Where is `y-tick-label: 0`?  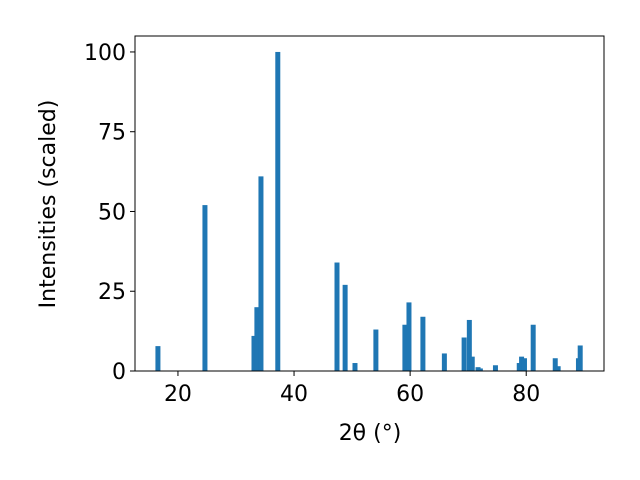 y-tick-label: 0 is located at coordinates (119, 372).